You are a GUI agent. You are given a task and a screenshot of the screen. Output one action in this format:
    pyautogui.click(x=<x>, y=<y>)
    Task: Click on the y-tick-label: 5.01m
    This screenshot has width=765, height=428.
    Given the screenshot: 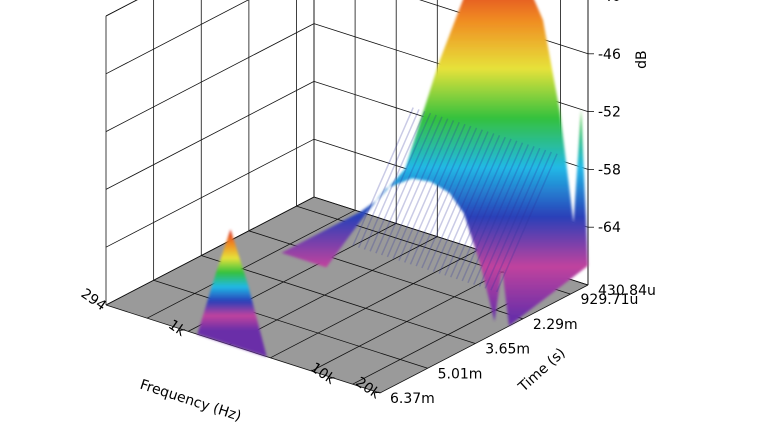 What is the action you would take?
    pyautogui.click(x=460, y=374)
    